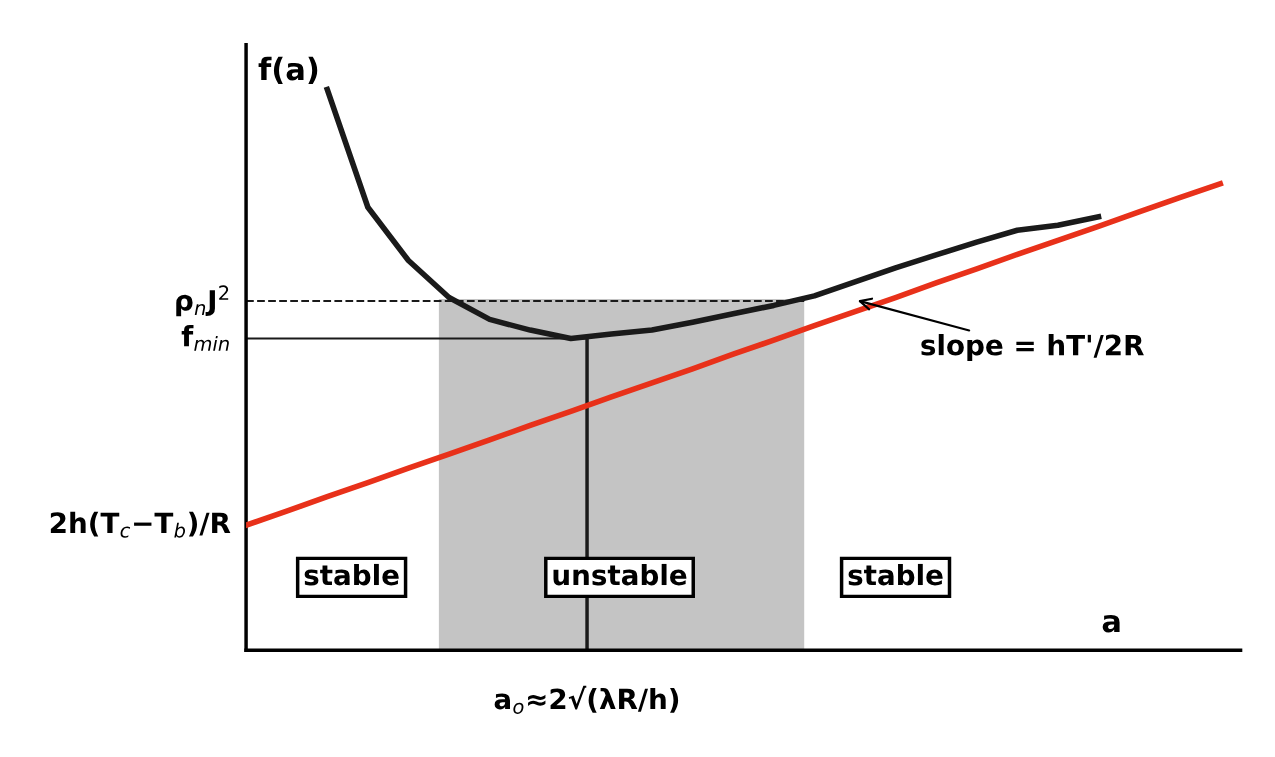  I want to click on ref-line-label: ρ$_{n}$J$^{2}$, so click(202, 301).